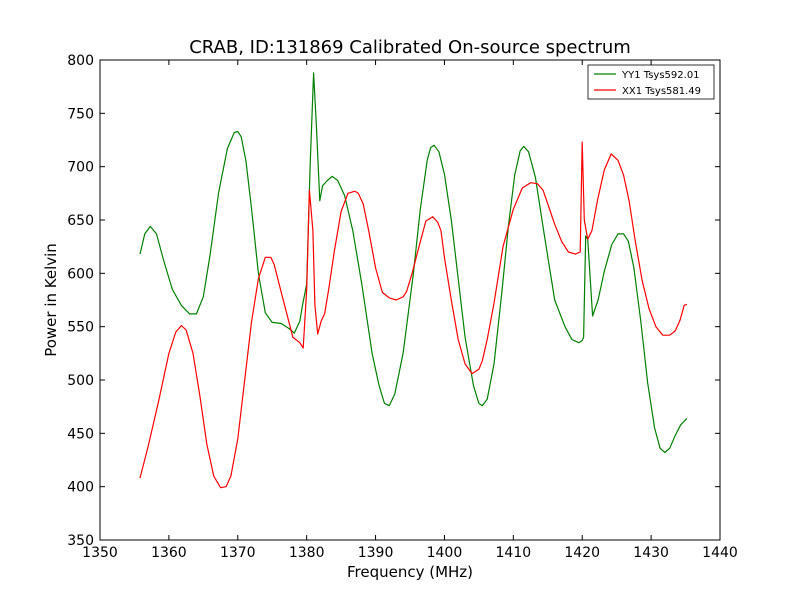 The image size is (800, 604). Describe the element at coordinates (80, 168) in the screenshot. I see `y-tick-label: 700` at that location.